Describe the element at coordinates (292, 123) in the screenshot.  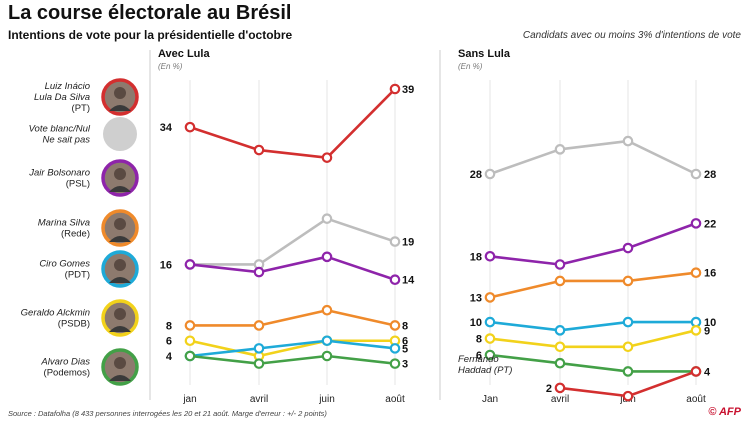
I see `series-line-lula` at that location.